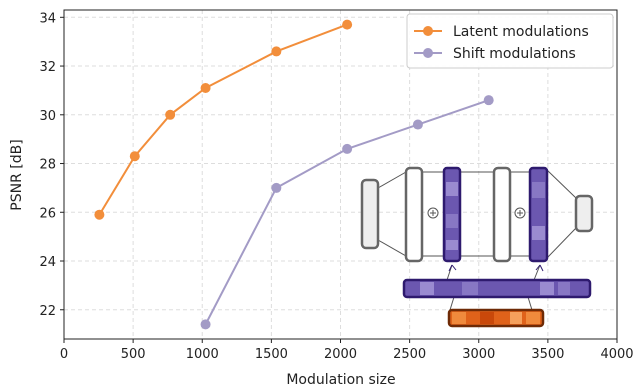 The width and height of the screenshot is (640, 386). What do you see at coordinates (202, 354) in the screenshot?
I see `x-tick-label: 1000` at bounding box center [202, 354].